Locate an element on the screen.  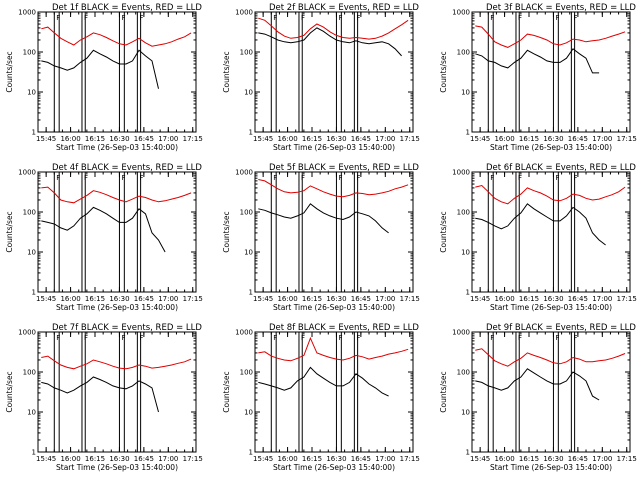
panel-title: Det 1f BLACK = Events, RED = LLD is located at coordinates (127, 8).